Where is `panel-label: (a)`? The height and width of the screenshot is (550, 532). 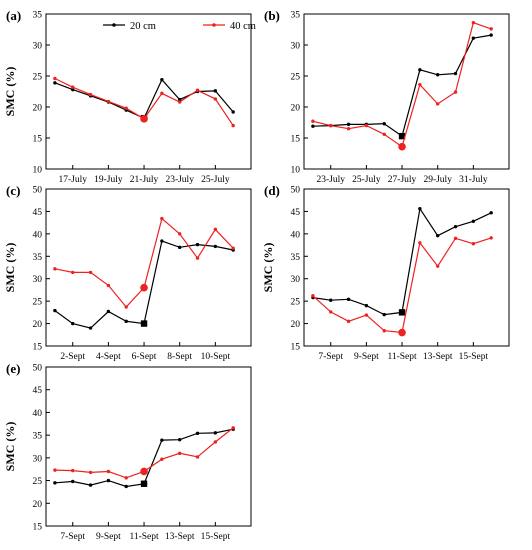 panel-label: (a) is located at coordinates (13, 15).